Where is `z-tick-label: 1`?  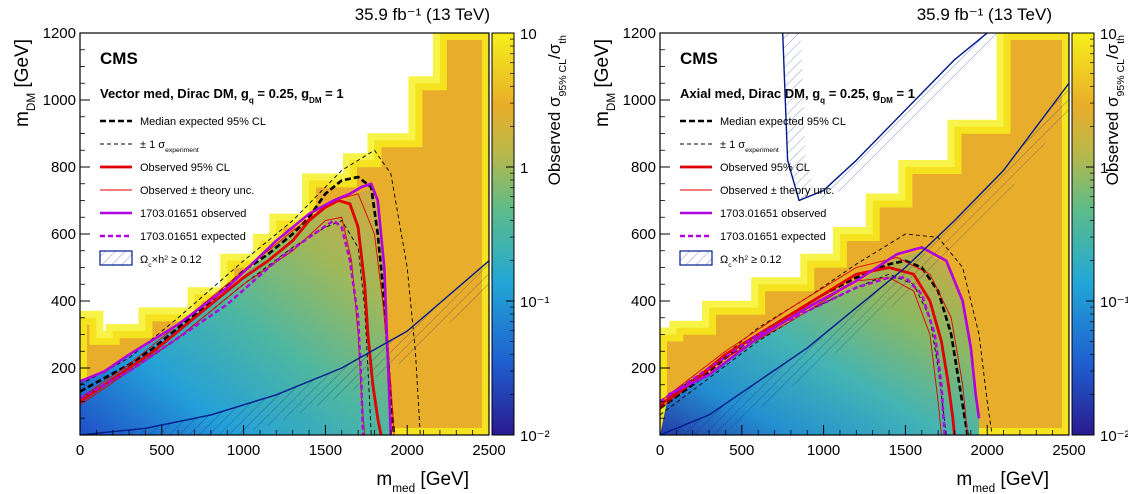
z-tick-label: 1 is located at coordinates (524, 168).